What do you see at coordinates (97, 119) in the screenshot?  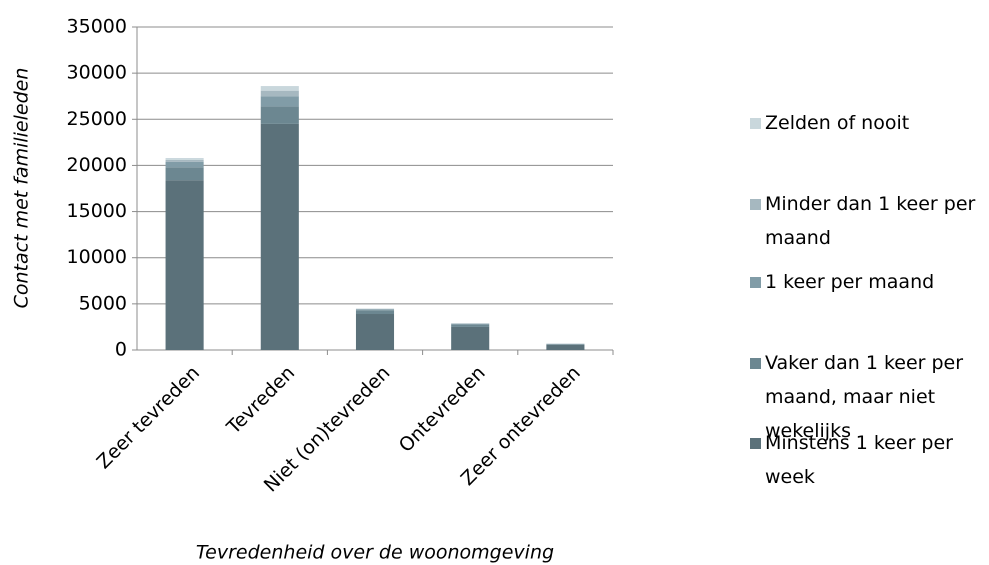 I see `y-tick-label: 25000` at bounding box center [97, 119].